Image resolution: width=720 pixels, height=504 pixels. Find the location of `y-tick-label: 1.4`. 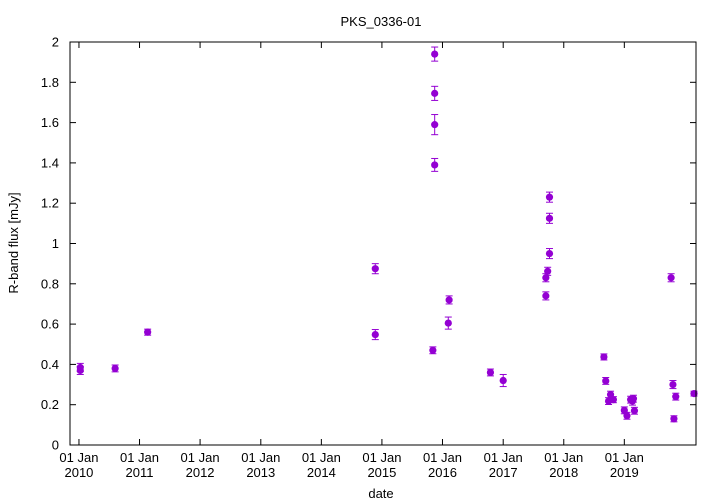

y-tick-label: 1.4 is located at coordinates (50, 162).